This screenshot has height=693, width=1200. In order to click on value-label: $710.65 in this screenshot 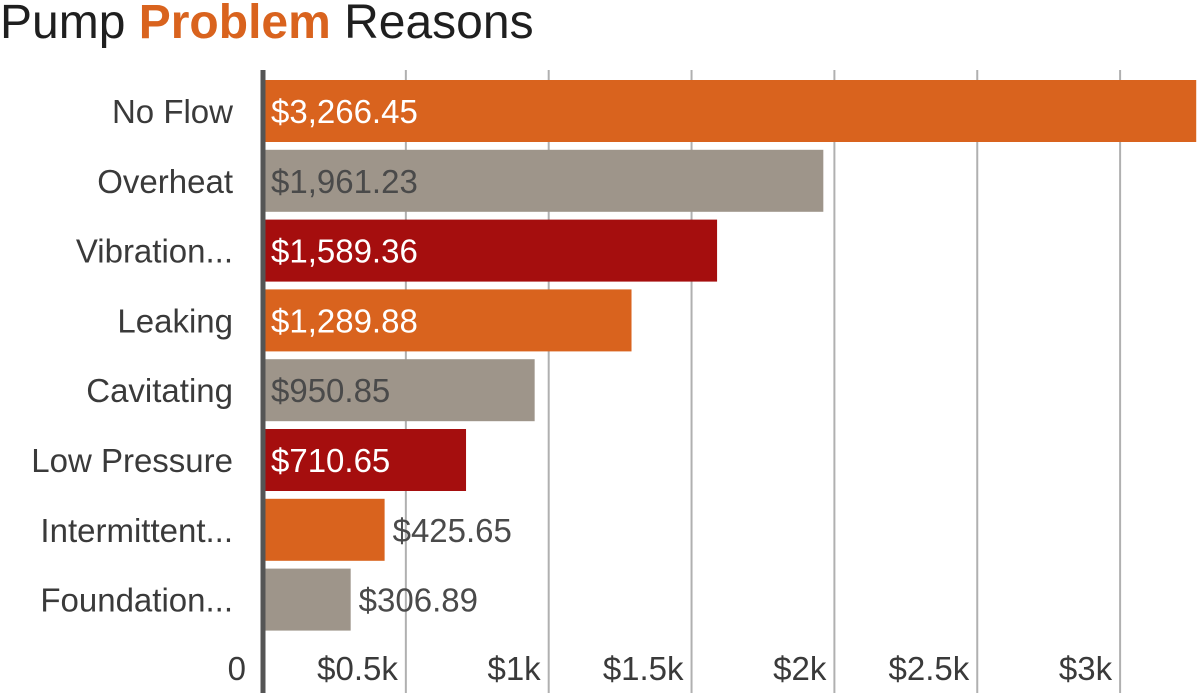, I will do `click(330, 460)`.